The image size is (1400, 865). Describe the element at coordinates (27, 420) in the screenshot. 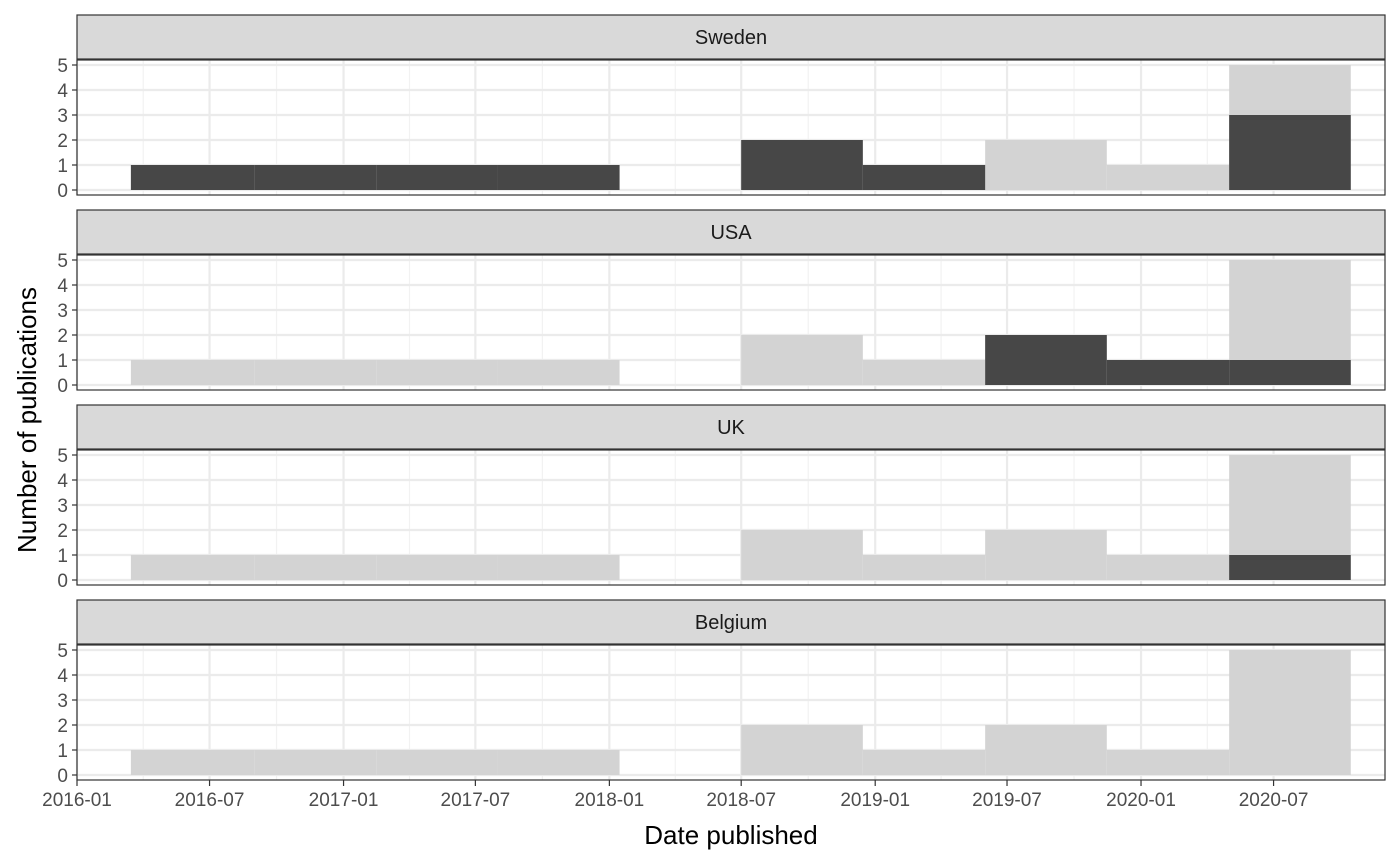

I see `y-axis-title: Number of publications` at that location.